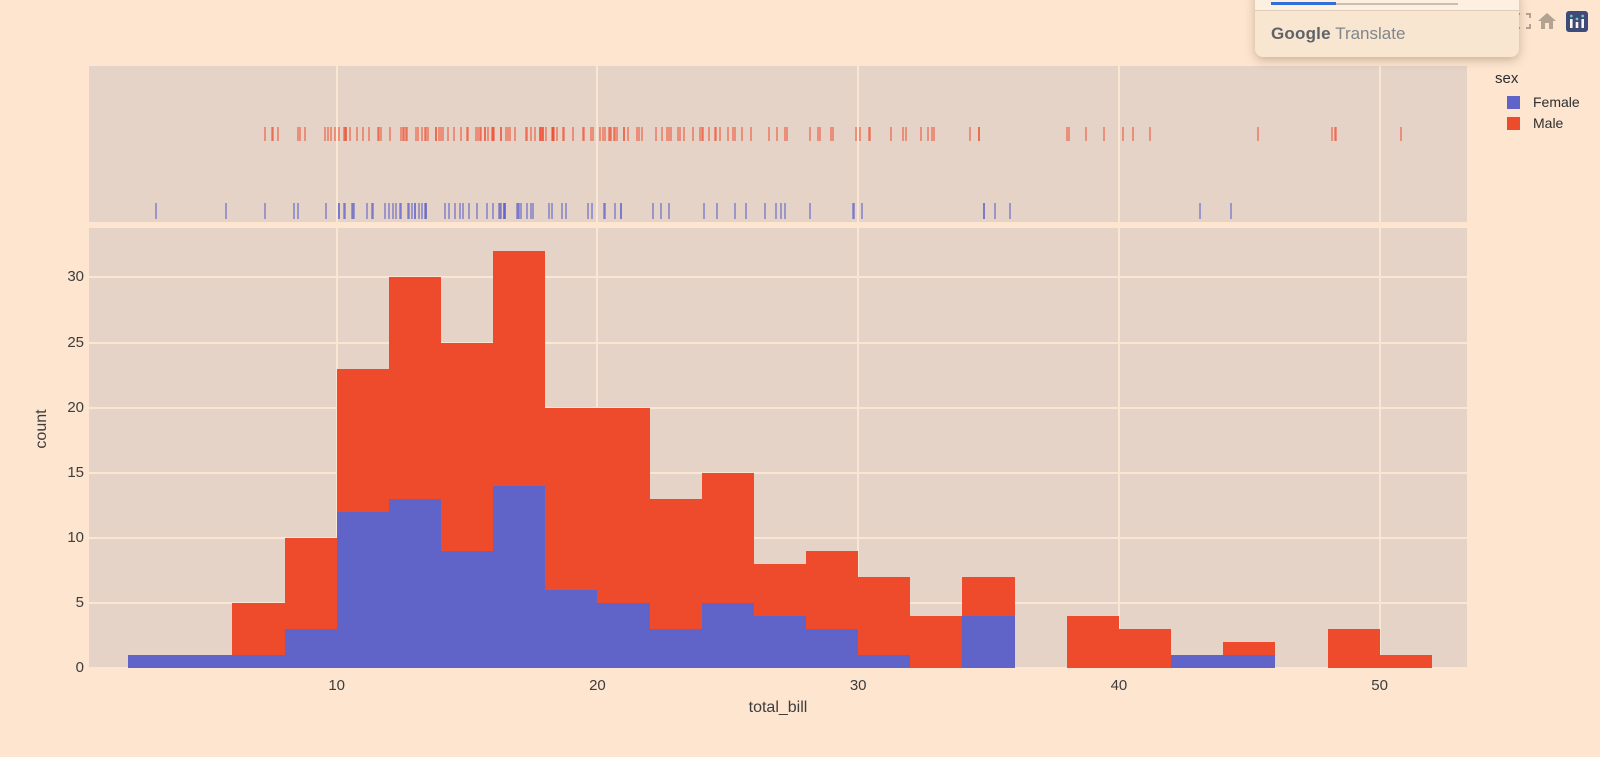 This screenshot has width=1600, height=757. What do you see at coordinates (988, 641) in the screenshot?
I see `bar-female` at bounding box center [988, 641].